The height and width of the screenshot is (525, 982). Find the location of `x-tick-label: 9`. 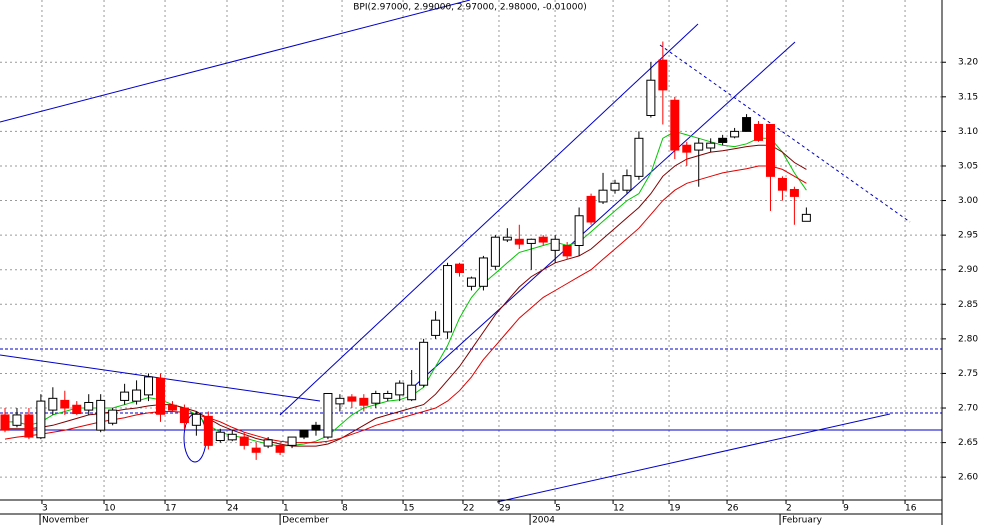

x-tick-label: 9 is located at coordinates (846, 509).